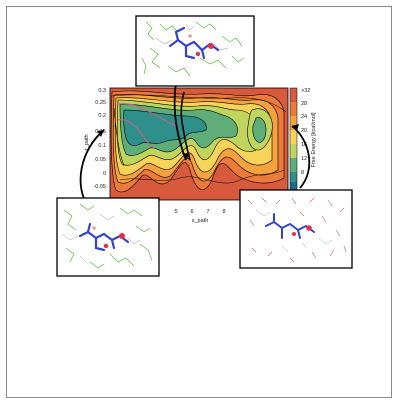  Describe the element at coordinates (199, 212) in the screenshot. I see `x-tick-labels: 5 6 7 8` at that location.